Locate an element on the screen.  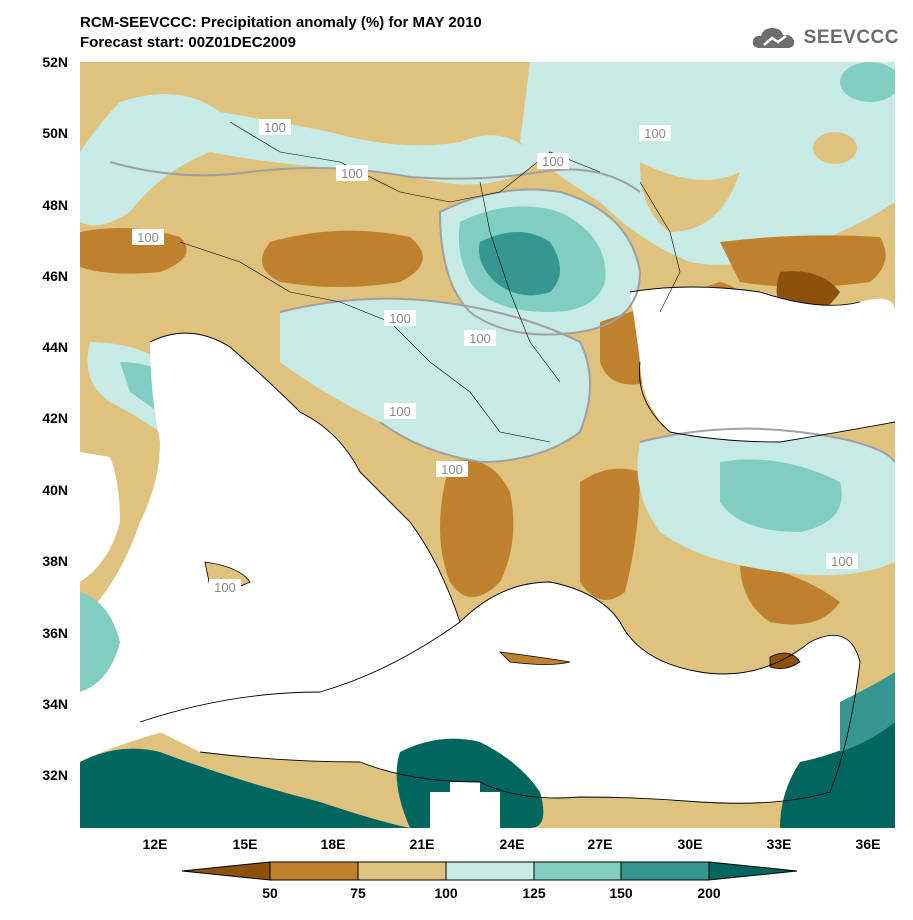
lat-label: 38N is located at coordinates (55, 561).